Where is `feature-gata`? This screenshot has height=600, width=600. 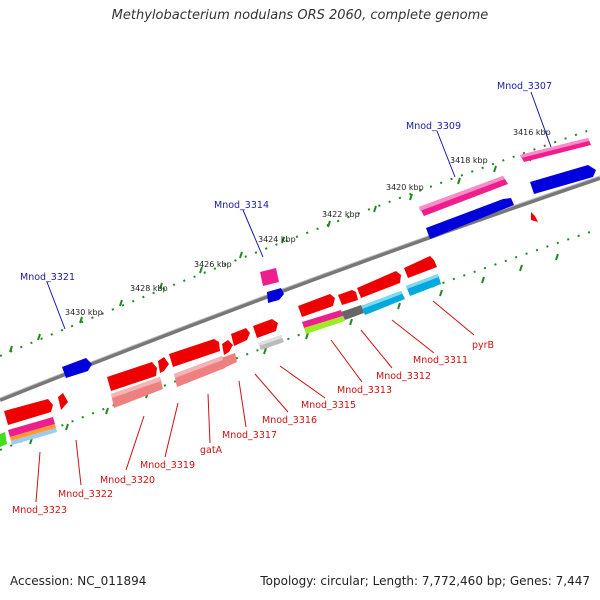 feature-gata is located at coordinates (191, 371).